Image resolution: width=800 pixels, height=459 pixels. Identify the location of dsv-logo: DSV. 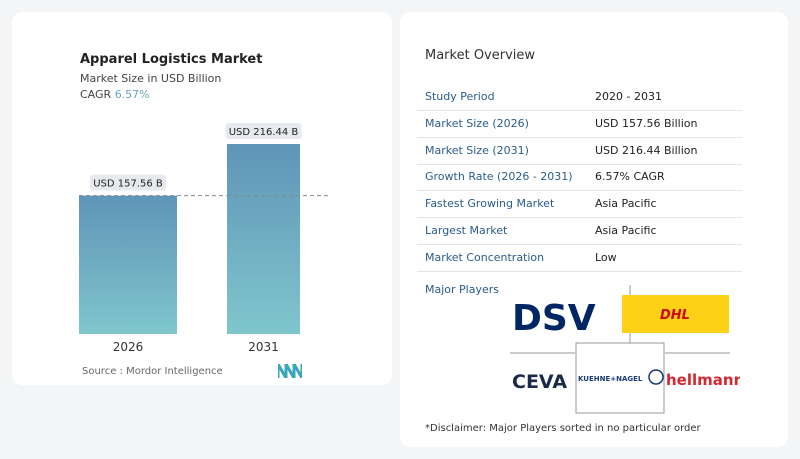
(554, 318).